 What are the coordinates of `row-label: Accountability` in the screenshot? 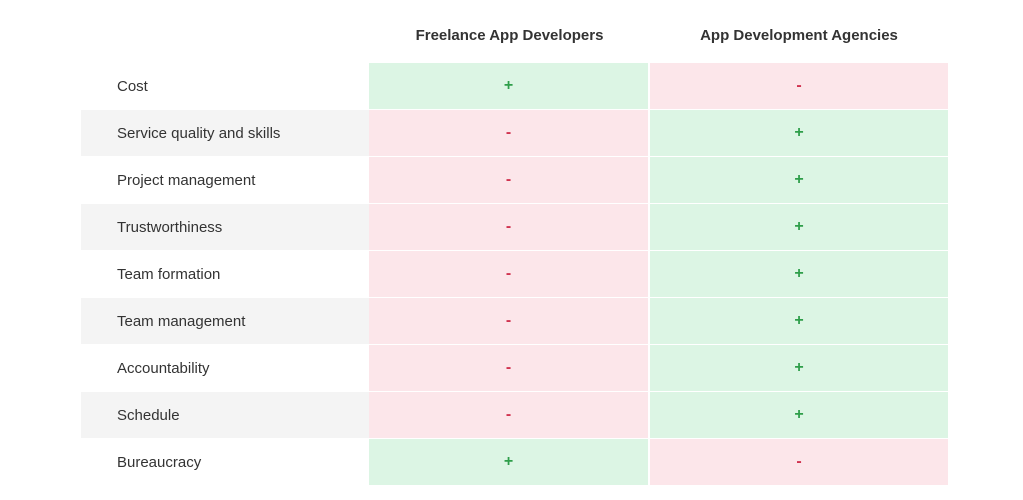 It's located at (225, 368).